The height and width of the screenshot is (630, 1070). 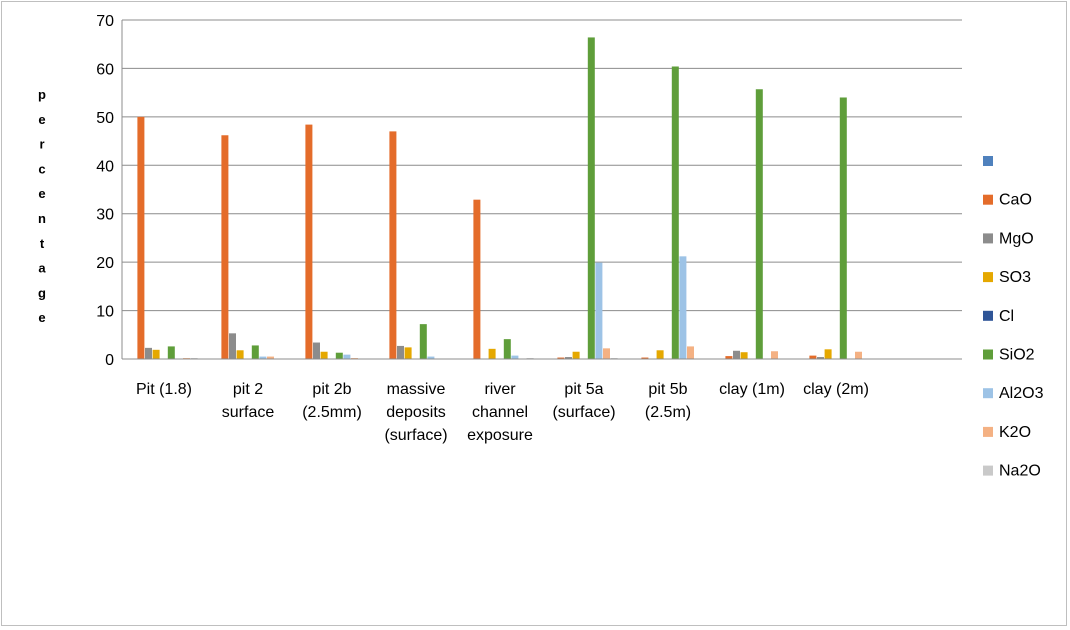 I want to click on legend-label: SiO2, so click(x=1017, y=355).